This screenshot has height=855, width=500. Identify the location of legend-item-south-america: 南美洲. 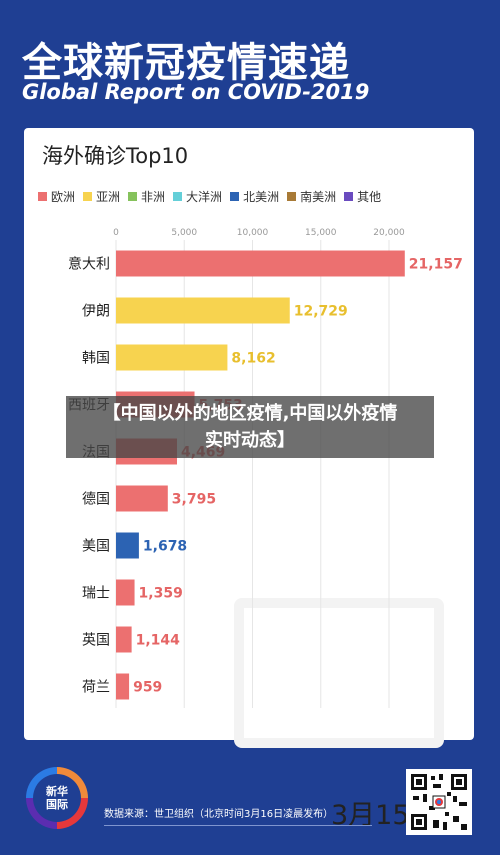
(311, 196).